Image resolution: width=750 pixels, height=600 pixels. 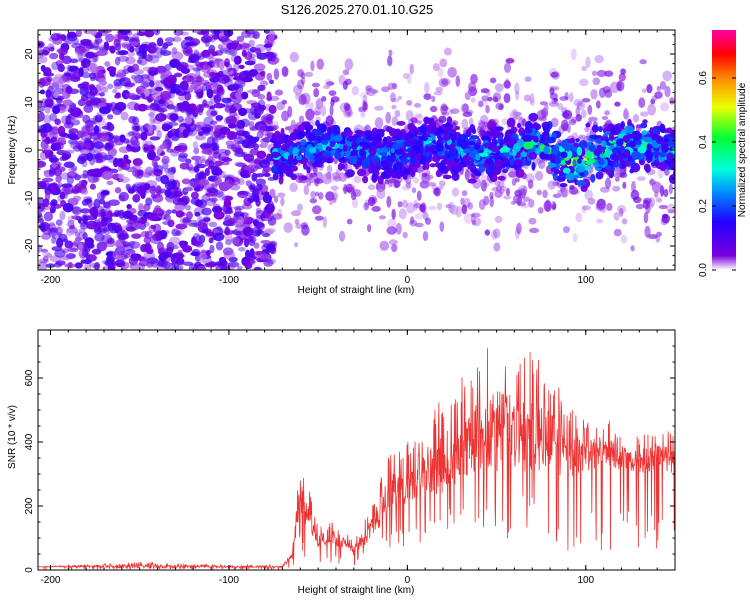 I want to click on spectrogram-y-tick-label: 0, so click(x=29, y=150).